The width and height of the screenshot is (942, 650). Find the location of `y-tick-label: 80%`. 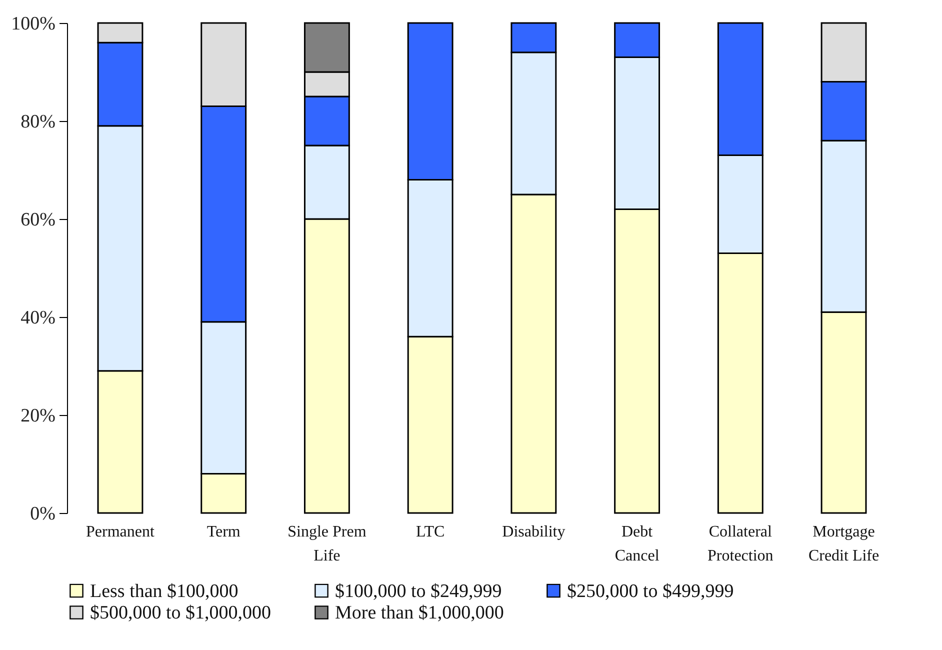

y-tick-label: 80% is located at coordinates (38, 122).